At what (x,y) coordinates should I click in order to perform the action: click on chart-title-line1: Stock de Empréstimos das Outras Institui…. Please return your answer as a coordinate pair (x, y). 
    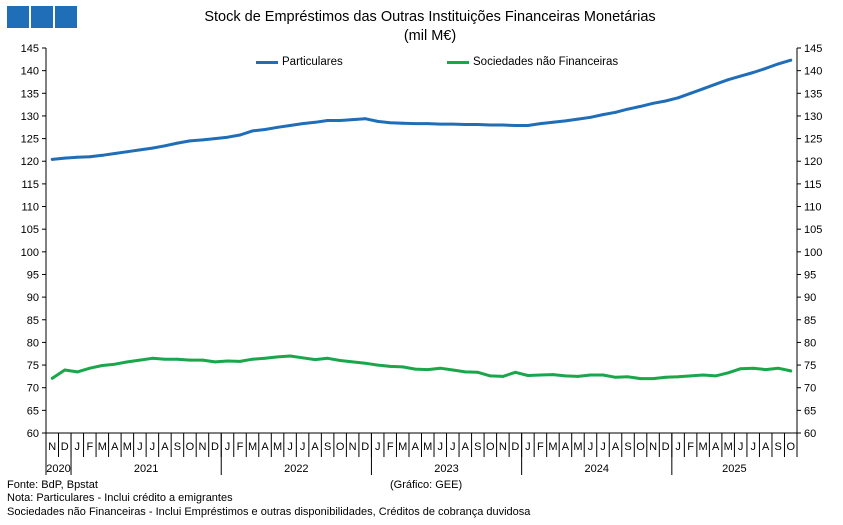
    Looking at the image, I should click on (430, 17).